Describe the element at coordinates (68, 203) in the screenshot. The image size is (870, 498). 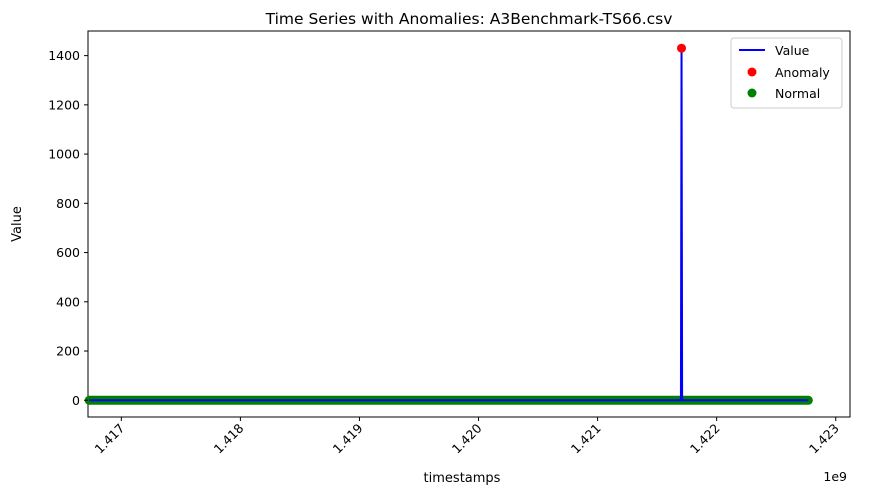
I see `y-tick-label: 800` at that location.